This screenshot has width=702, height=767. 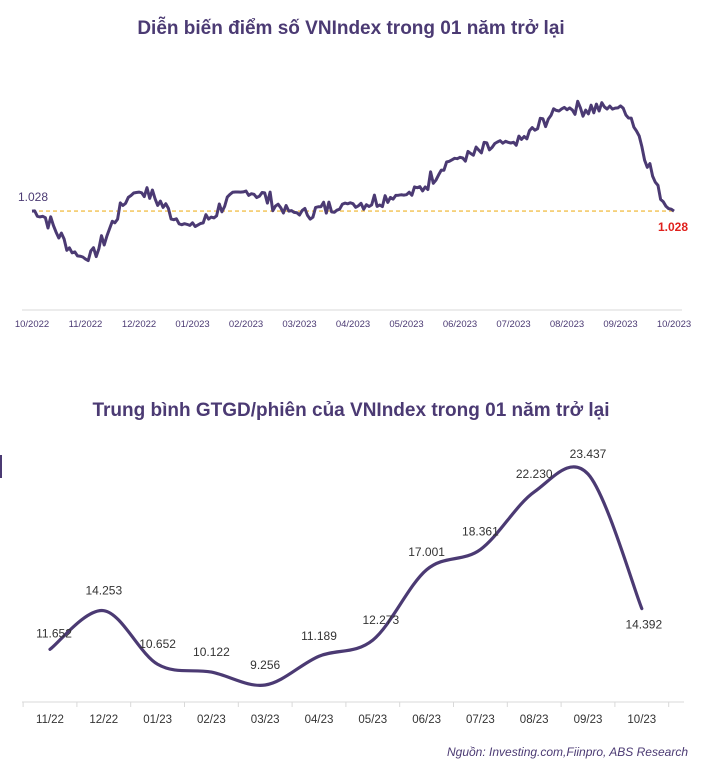 What do you see at coordinates (534, 474) in the screenshot?
I see `data-label: 22.230` at bounding box center [534, 474].